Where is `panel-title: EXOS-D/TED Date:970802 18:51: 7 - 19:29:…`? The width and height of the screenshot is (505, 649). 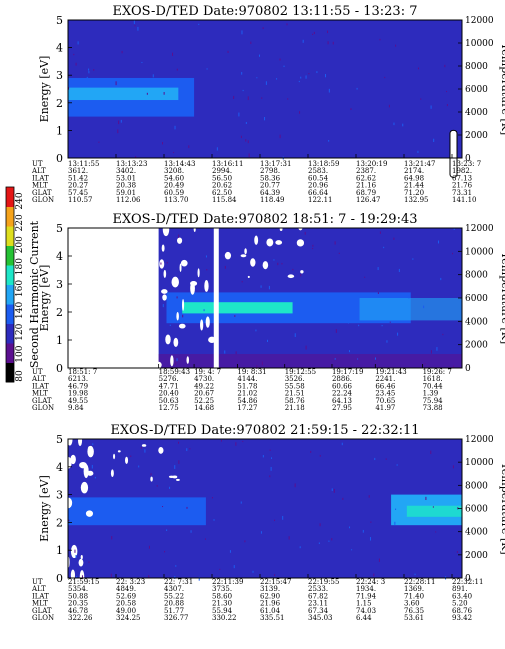
panel-title: EXOS-D/TED Date:970802 18:51: 7 - 19:29:… is located at coordinates (265, 219).